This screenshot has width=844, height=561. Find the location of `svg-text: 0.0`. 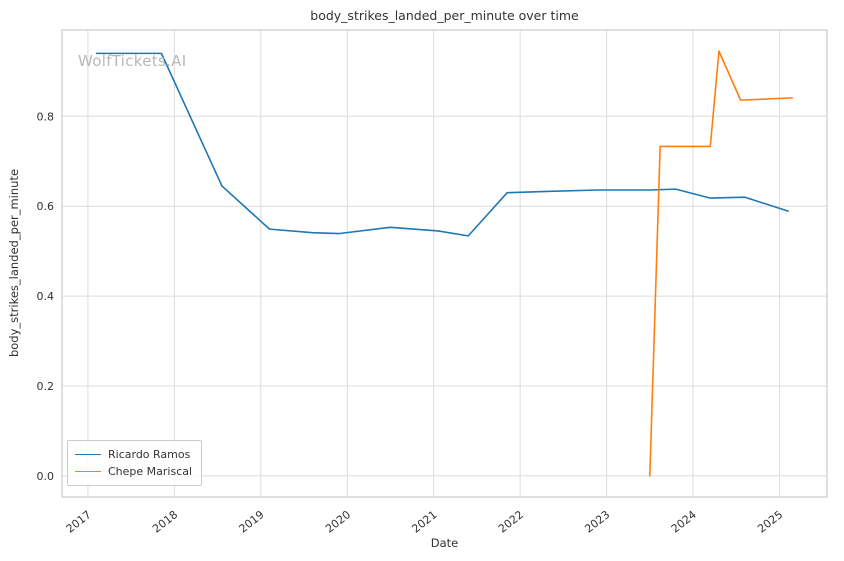

svg-text: 0.0 is located at coordinates (46, 476).